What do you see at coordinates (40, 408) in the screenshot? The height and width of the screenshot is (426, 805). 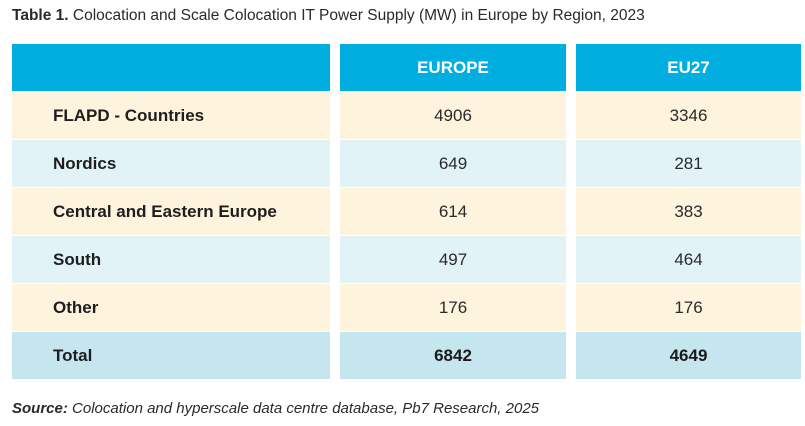 I see `source-label: Source:` at bounding box center [40, 408].